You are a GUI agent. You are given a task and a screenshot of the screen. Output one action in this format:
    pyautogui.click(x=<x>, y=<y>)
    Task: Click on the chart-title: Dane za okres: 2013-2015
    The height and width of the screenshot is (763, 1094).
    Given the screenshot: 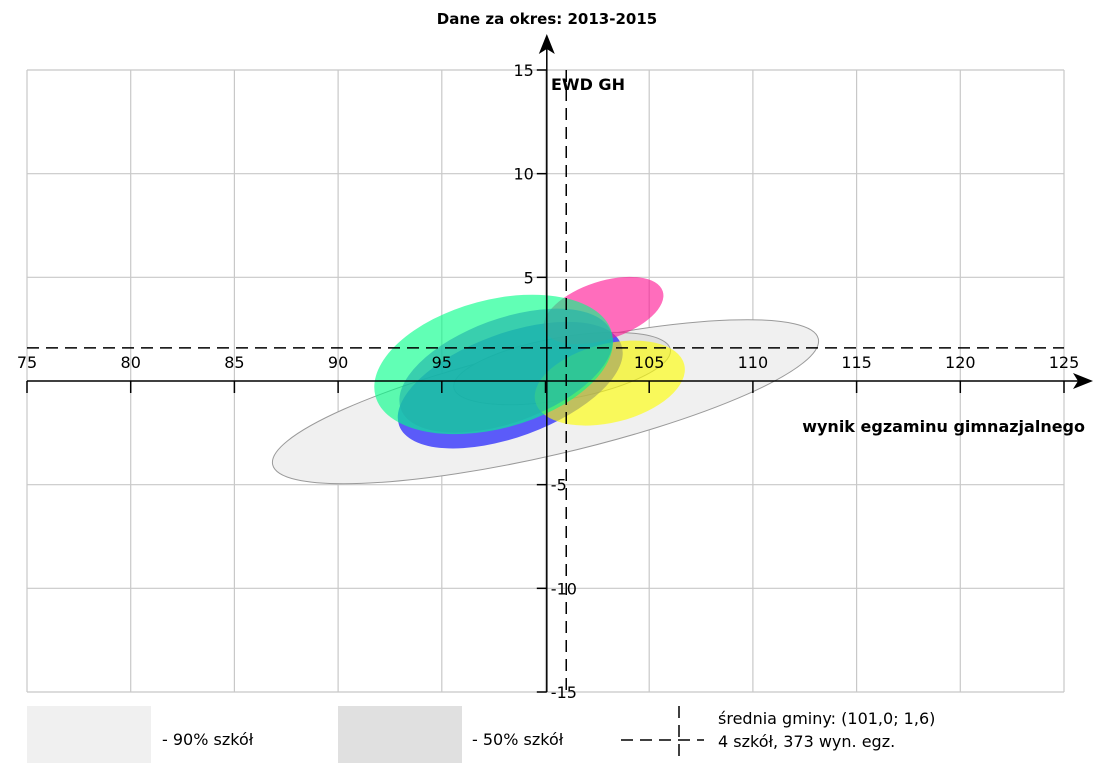 What is the action you would take?
    pyautogui.click(x=547, y=19)
    